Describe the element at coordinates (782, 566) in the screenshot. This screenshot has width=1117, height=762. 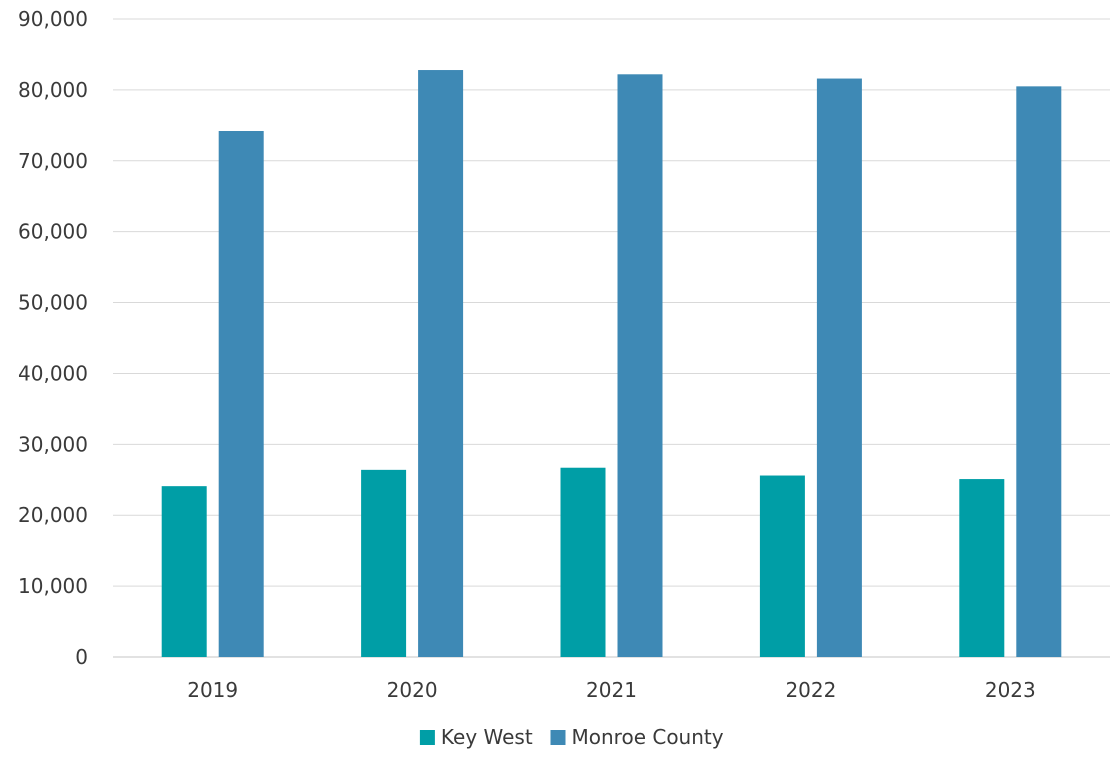
I see `bar-key-west-2022` at that location.